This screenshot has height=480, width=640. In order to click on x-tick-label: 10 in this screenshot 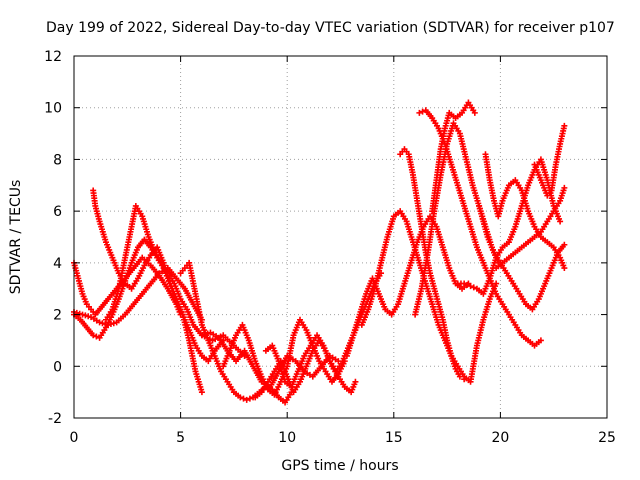, I will do `click(287, 438)`.